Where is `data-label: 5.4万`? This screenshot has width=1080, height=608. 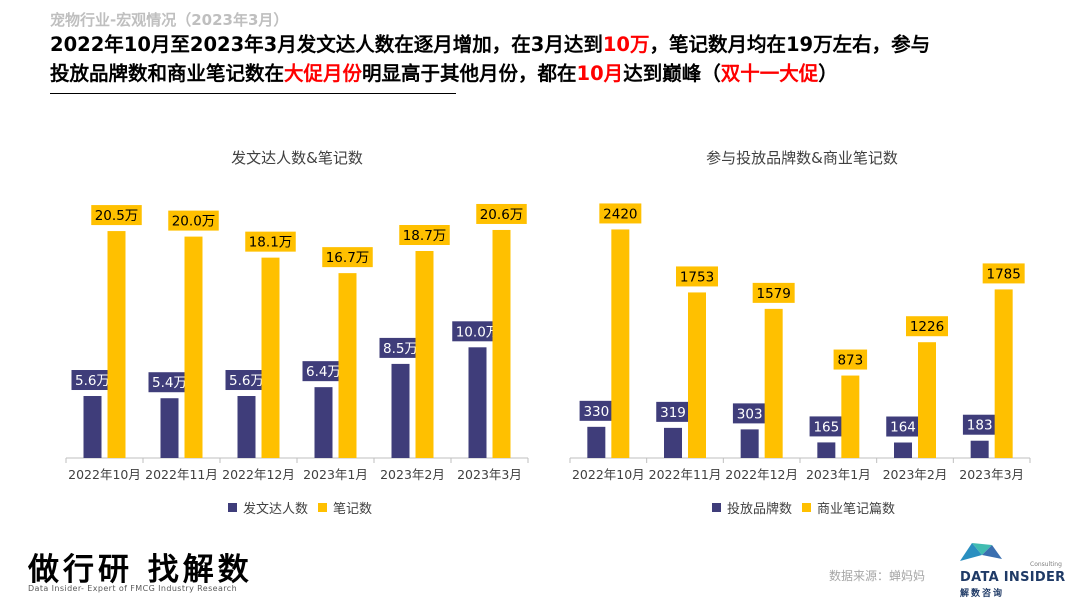 data-label: 5.4万 is located at coordinates (169, 383).